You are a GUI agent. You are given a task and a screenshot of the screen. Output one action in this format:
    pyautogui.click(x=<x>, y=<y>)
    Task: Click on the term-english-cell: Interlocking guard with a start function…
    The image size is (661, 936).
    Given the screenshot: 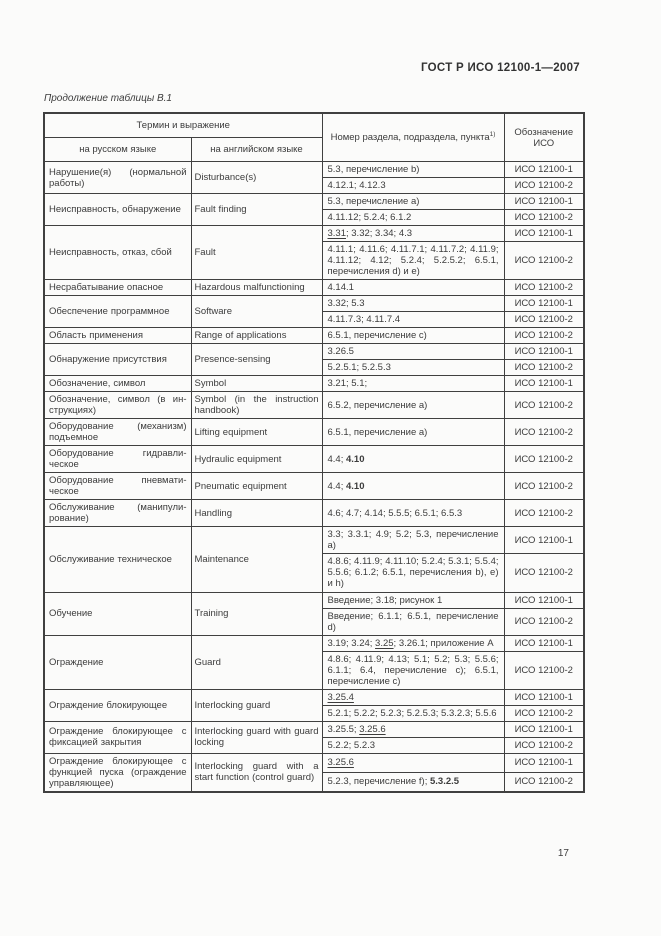 What is the action you would take?
    pyautogui.click(x=256, y=772)
    